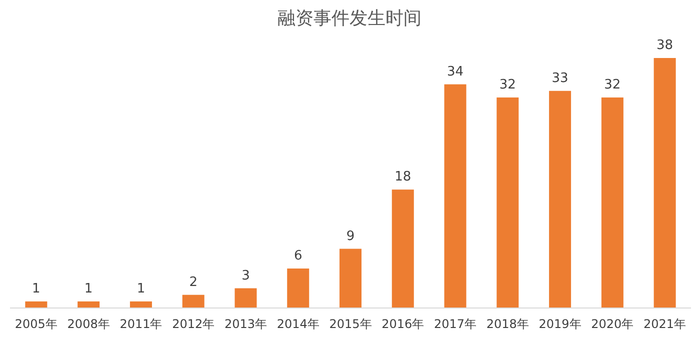  I want to click on x-tick-label: 2013年, so click(246, 324).